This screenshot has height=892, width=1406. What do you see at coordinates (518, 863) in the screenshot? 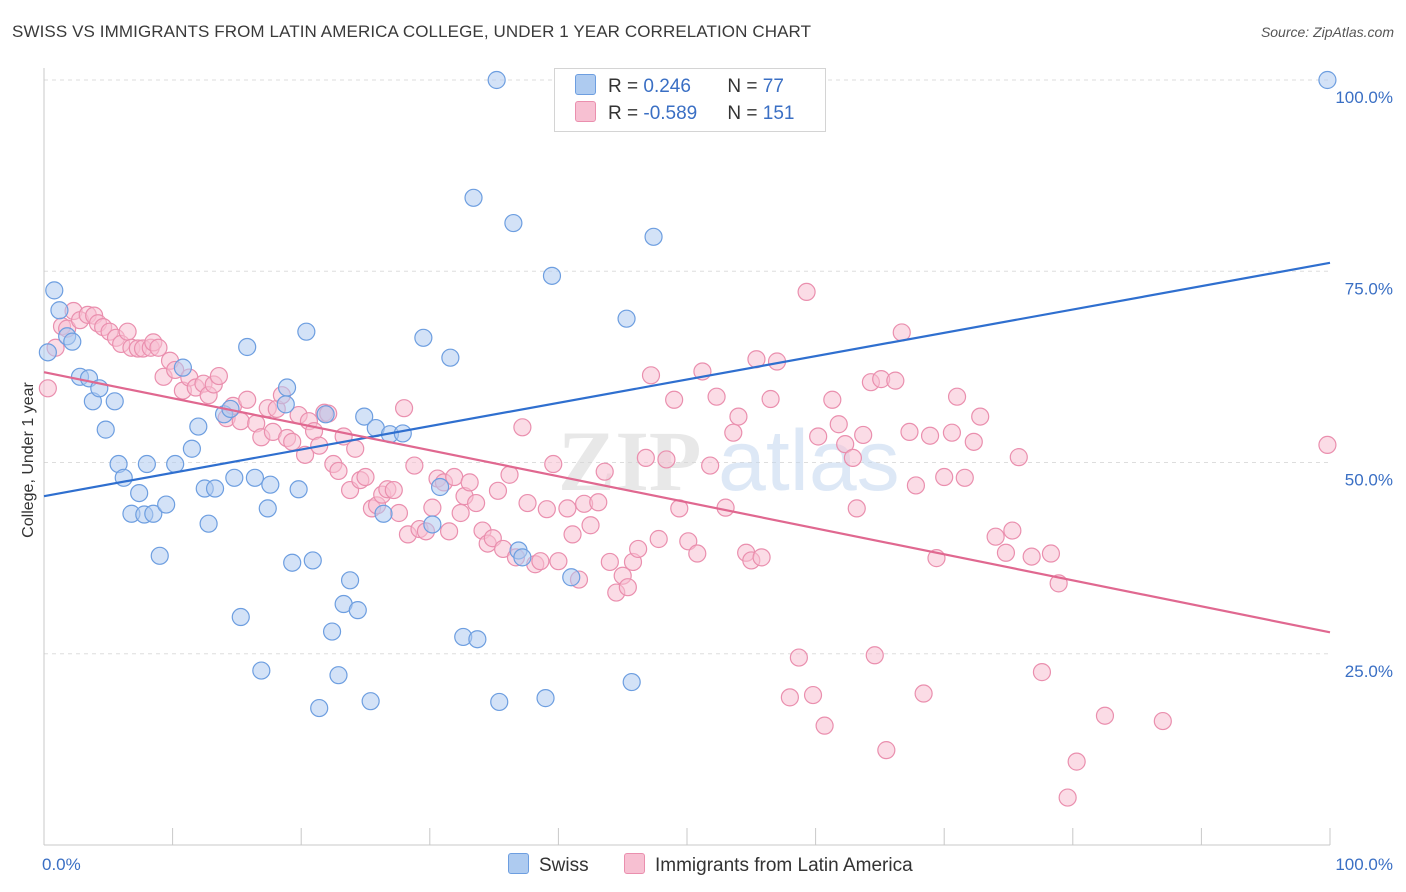
I see `bottom-swiss-swatch` at bounding box center [518, 863].